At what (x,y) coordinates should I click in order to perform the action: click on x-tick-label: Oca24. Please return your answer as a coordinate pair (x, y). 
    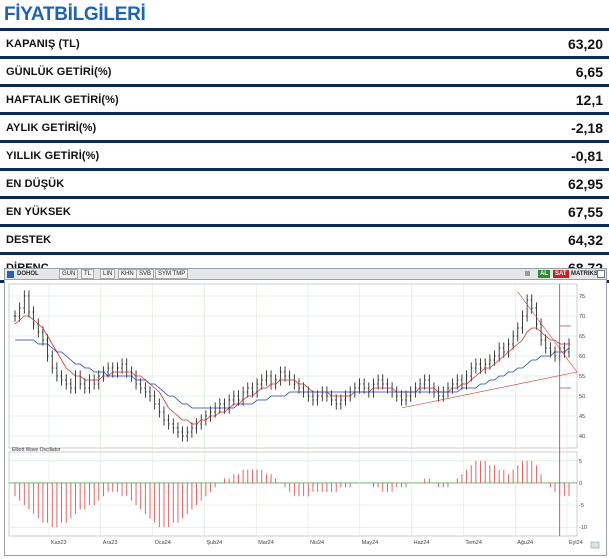
    Looking at the image, I should click on (163, 543).